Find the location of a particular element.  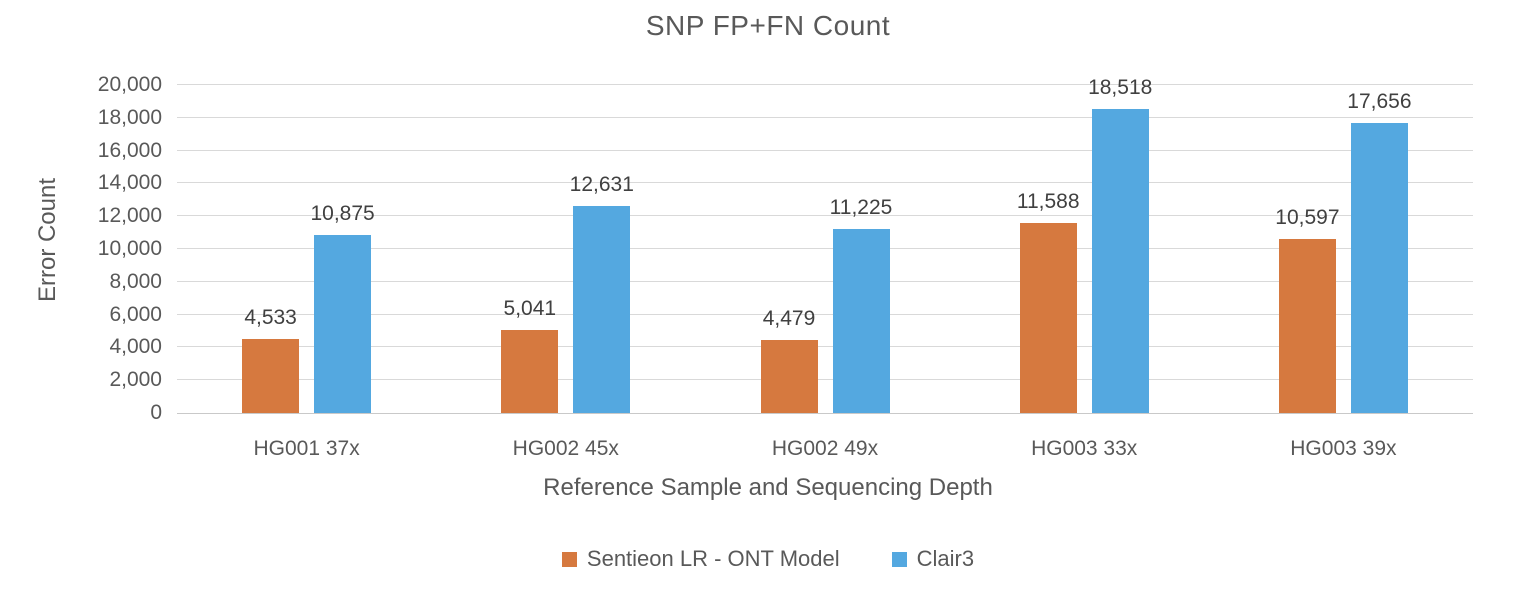

y-tick-label-16000: 16,000 is located at coordinates (129, 150).